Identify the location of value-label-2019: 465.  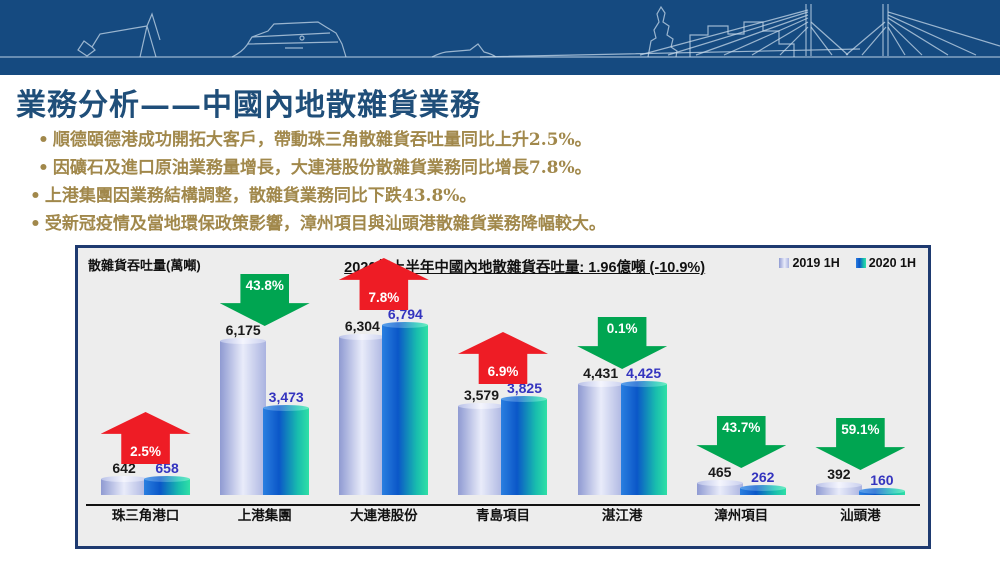
(720, 472).